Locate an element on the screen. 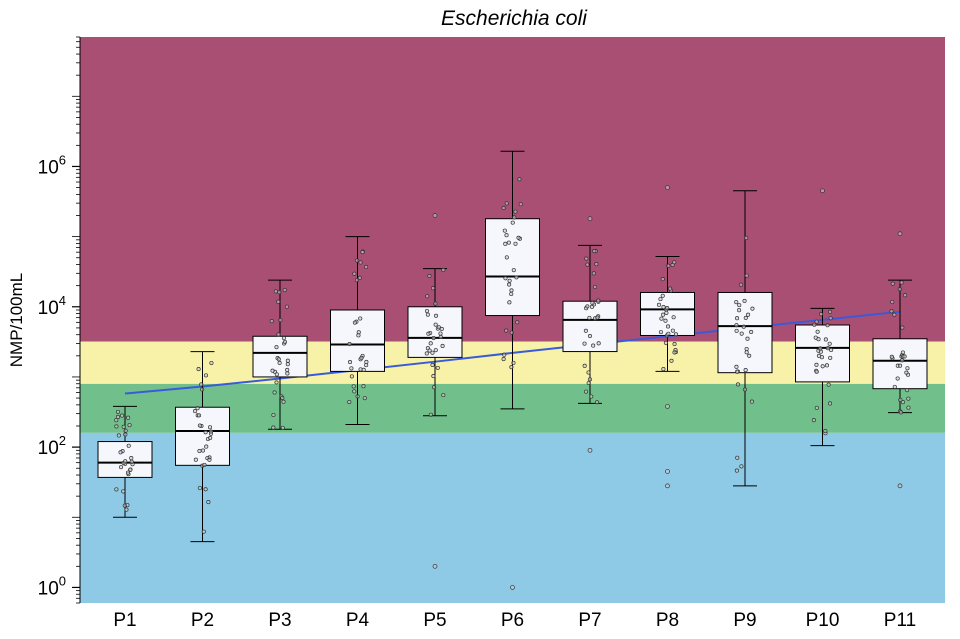  x-tick-label: P10 is located at coordinates (823, 620).